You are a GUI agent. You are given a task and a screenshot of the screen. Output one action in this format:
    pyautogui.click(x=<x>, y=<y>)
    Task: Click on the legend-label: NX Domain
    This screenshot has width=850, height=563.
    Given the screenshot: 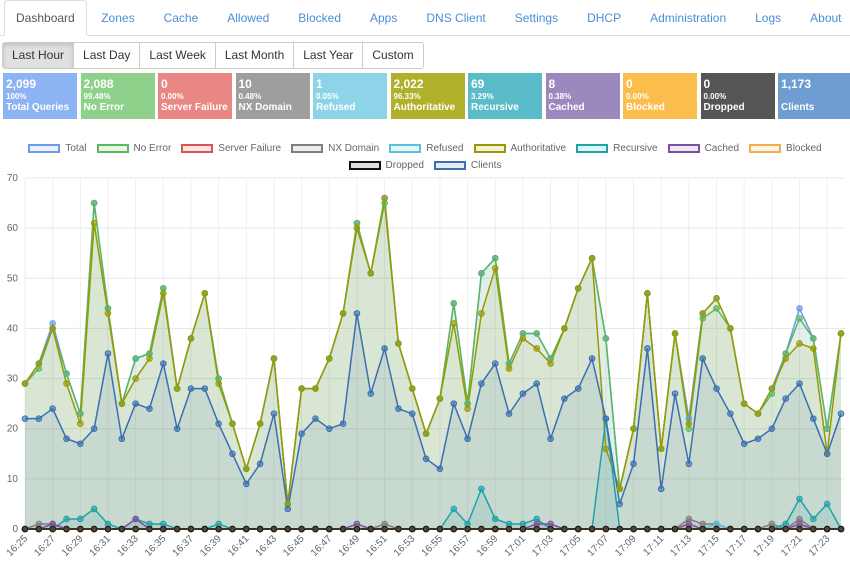 What is the action you would take?
    pyautogui.click(x=354, y=148)
    